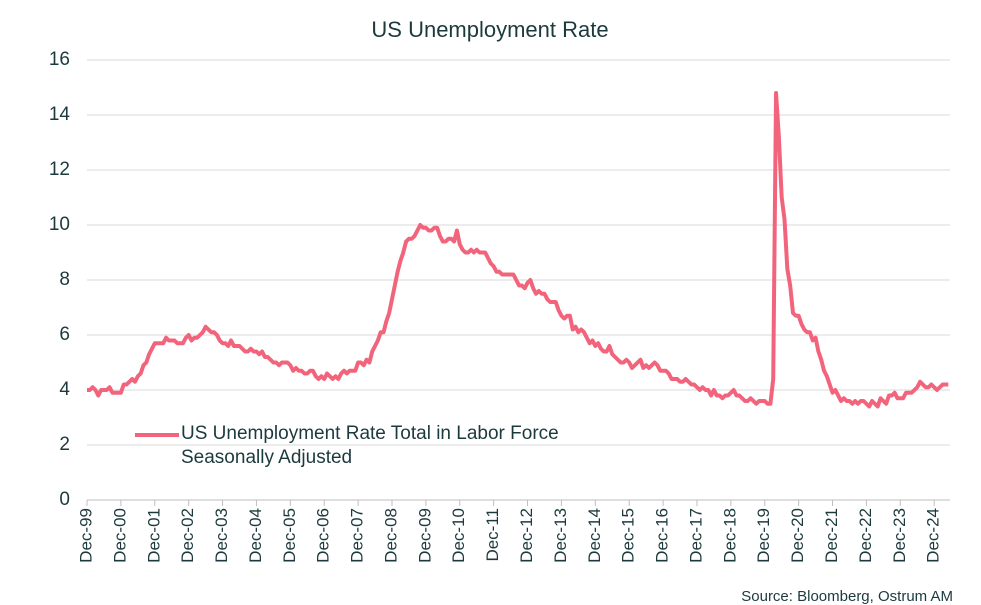  I want to click on x-tick-label: Dec-03, so click(221, 535).